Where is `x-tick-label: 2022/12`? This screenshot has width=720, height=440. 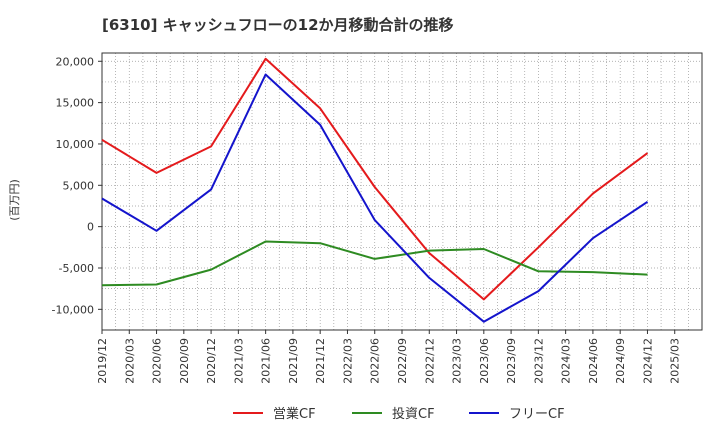
x-tick-label: 2022/12 is located at coordinates (429, 361).